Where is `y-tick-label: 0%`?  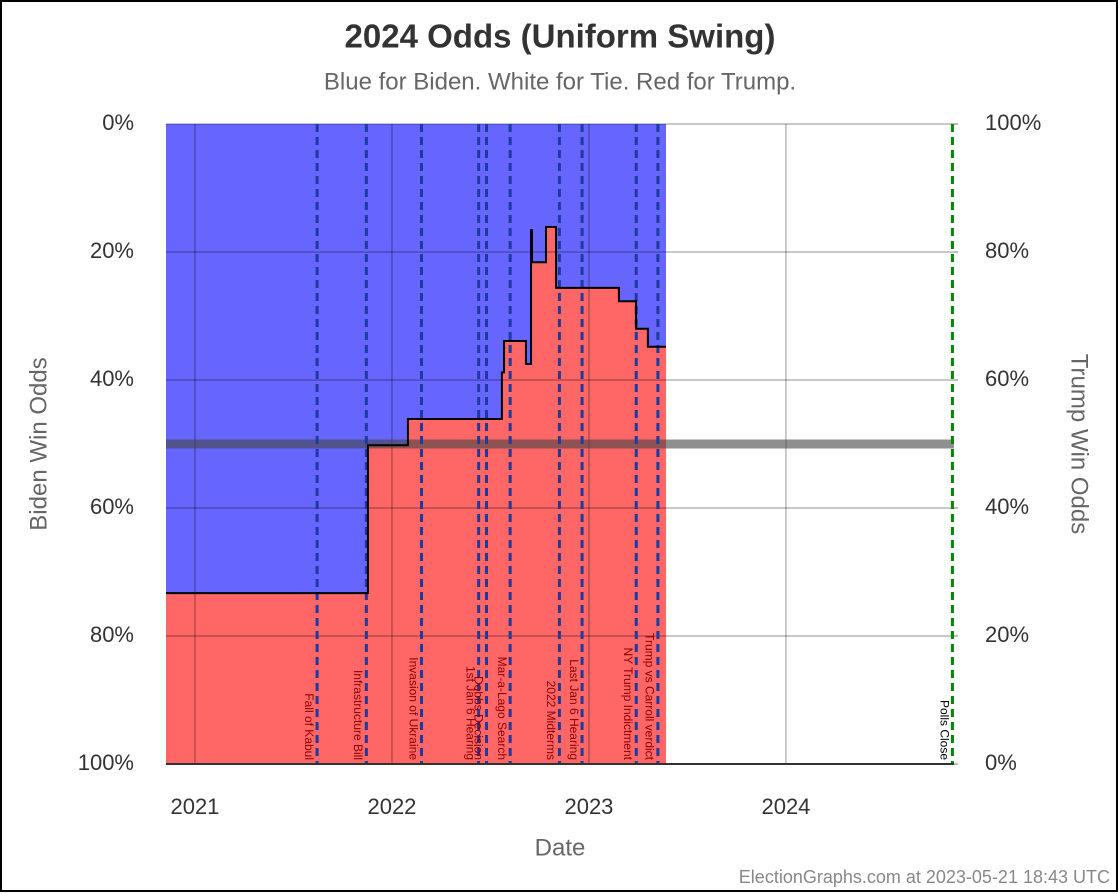
y-tick-label: 0% is located at coordinates (118, 122).